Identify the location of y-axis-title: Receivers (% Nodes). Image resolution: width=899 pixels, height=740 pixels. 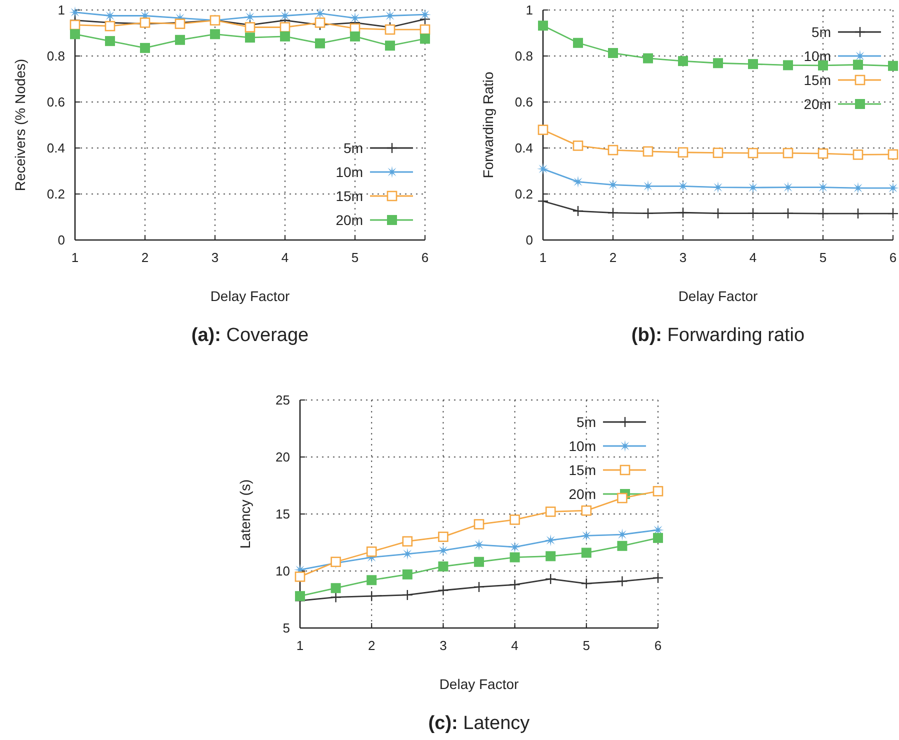
(20, 125).